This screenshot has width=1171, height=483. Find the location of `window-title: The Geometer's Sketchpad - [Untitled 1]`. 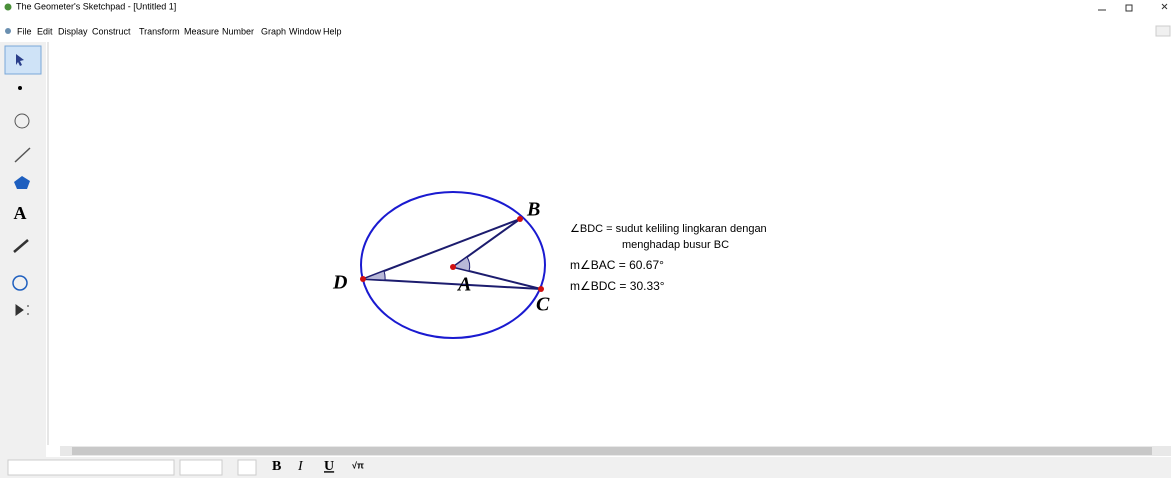

window-title: The Geometer's Sketchpad - [Untitled 1] is located at coordinates (96, 6).